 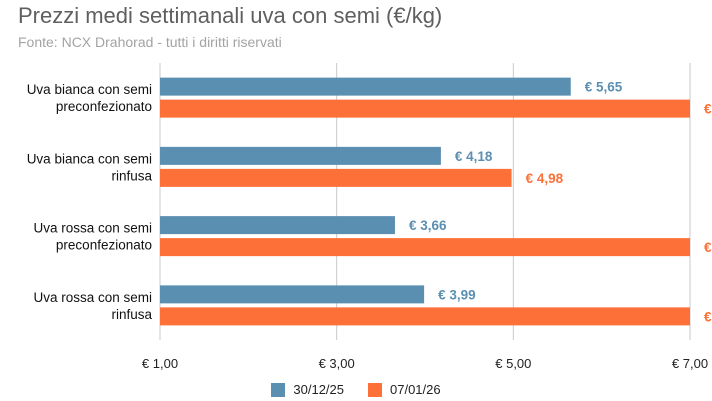 I want to click on legend-item-series-1: 30/12/25, so click(x=307, y=389).